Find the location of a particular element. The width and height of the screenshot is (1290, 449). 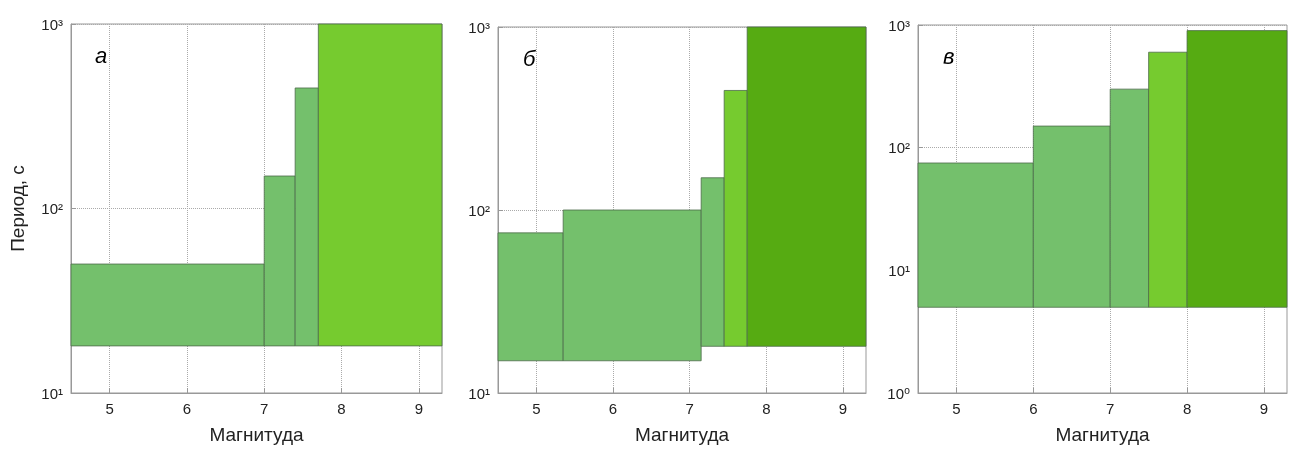

annotation: б is located at coordinates (530, 58).